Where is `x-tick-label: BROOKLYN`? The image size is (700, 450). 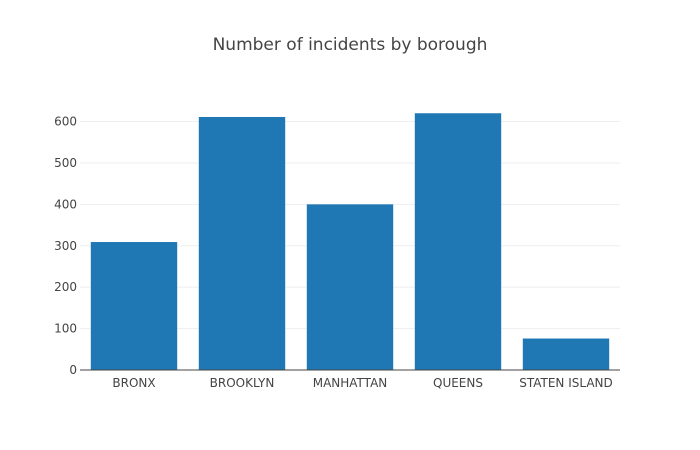 x-tick-label: BROOKLYN is located at coordinates (242, 383).